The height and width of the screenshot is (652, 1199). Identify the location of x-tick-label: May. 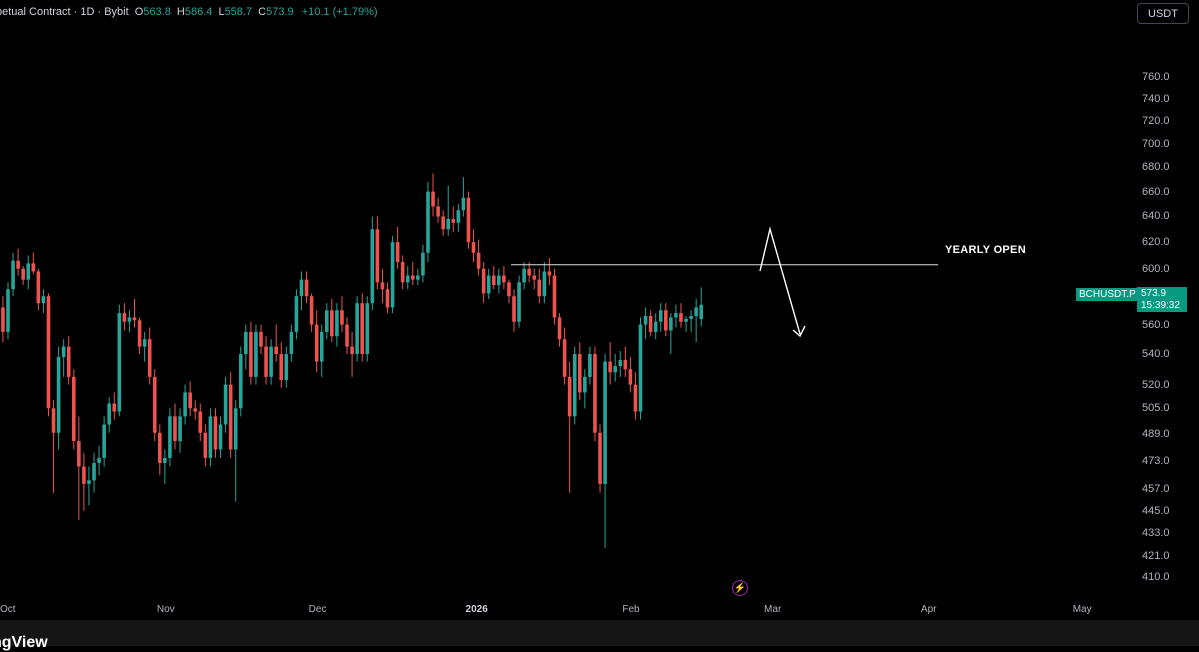
(1082, 609).